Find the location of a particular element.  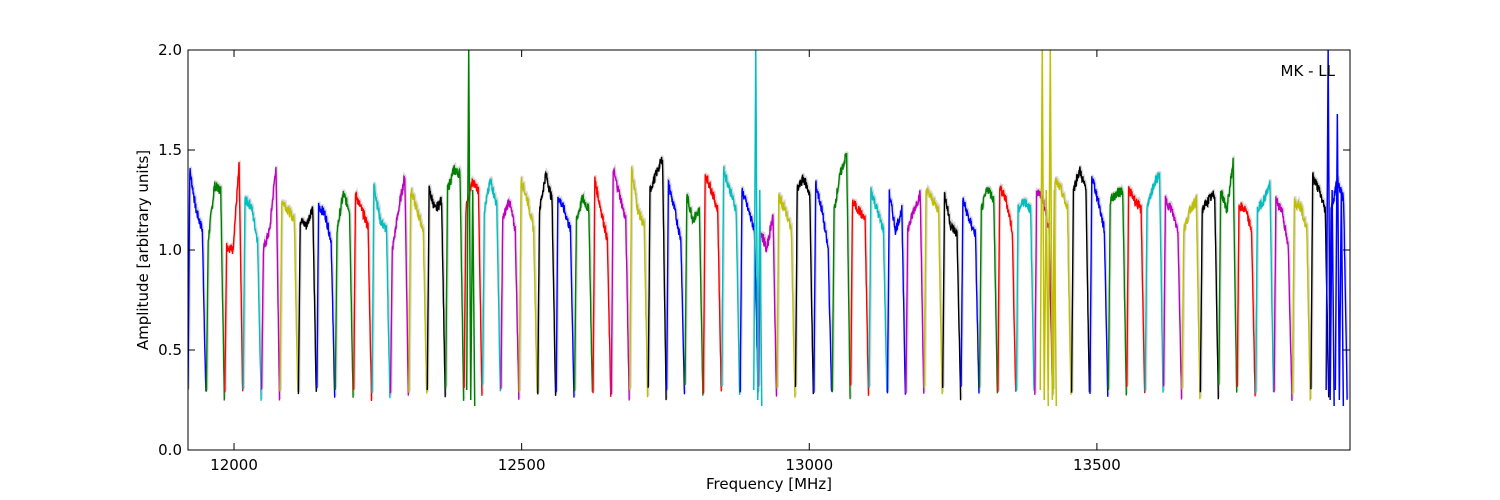

chart-annotation: MK - LL is located at coordinates (1308, 71).